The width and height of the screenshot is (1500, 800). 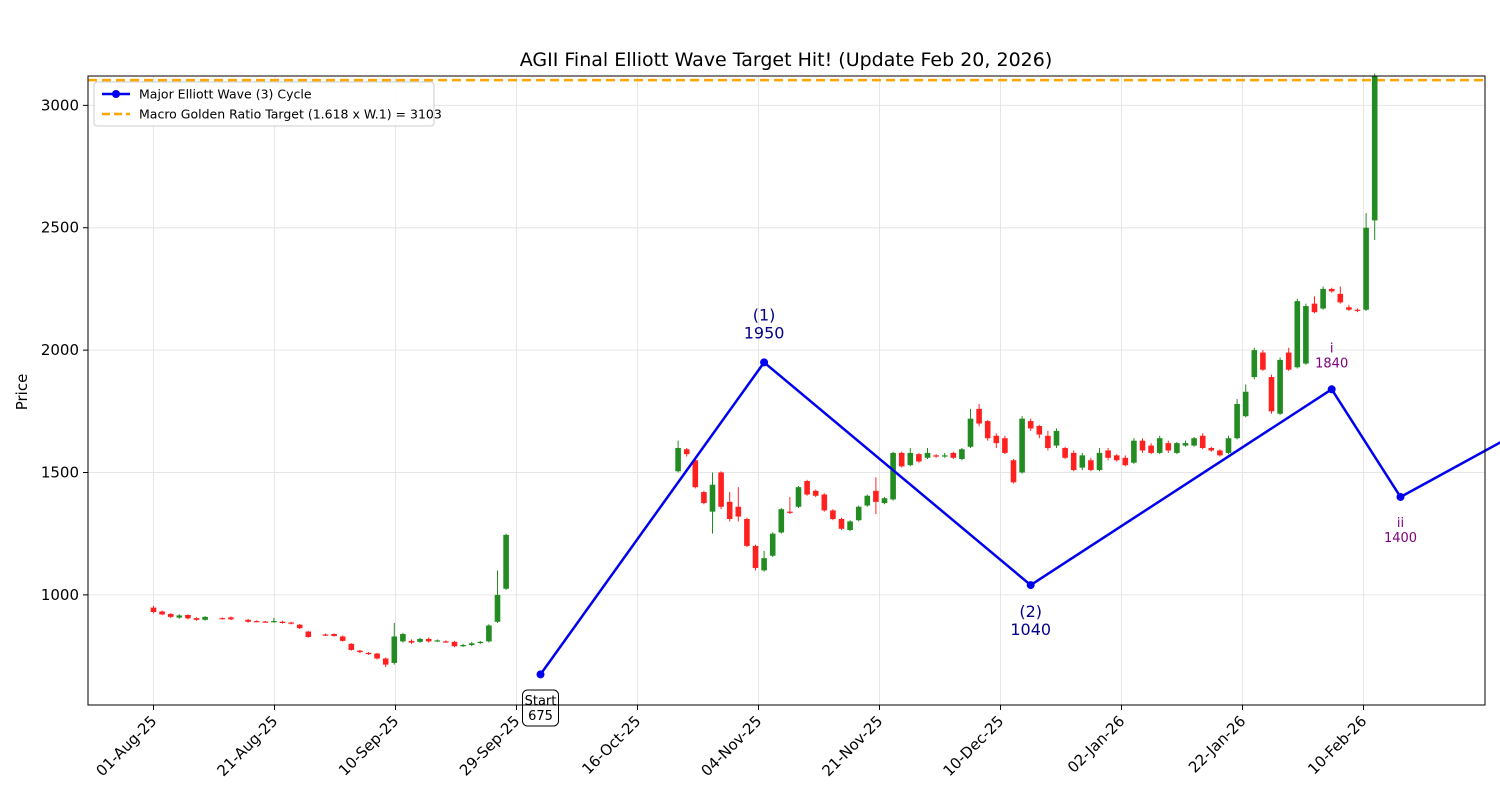 I want to click on start-annotation-label: Start, so click(x=541, y=701).